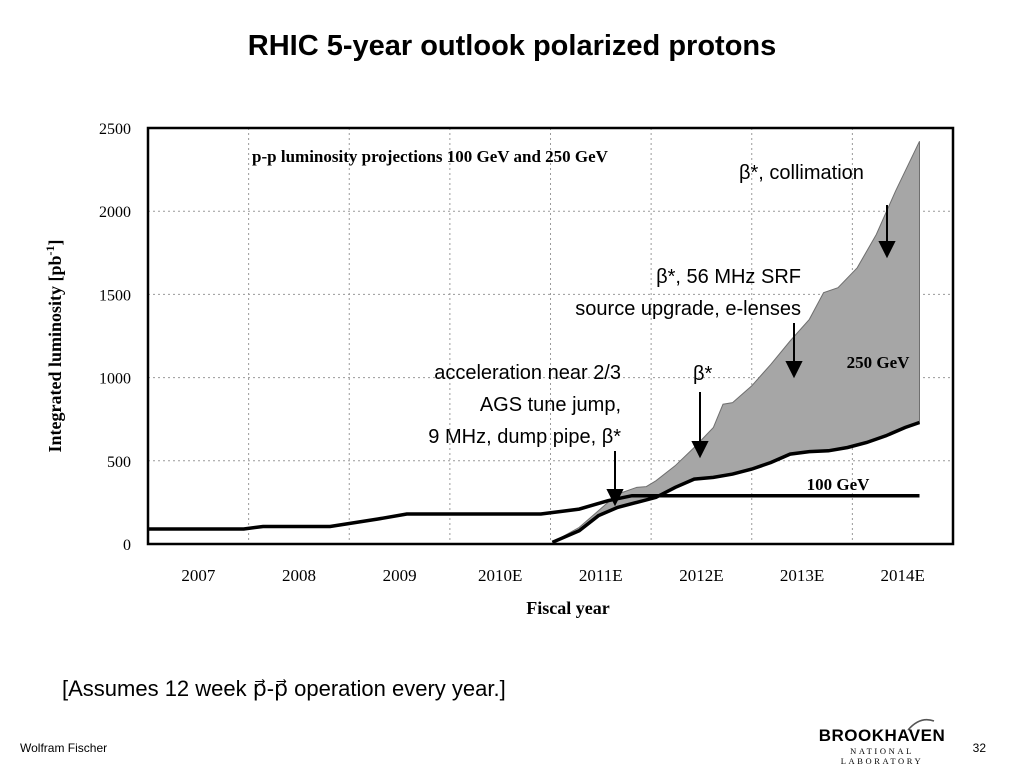  Describe the element at coordinates (688, 309) in the screenshot. I see `annotation-srf-line2: source upgrade, e-lenses` at that location.